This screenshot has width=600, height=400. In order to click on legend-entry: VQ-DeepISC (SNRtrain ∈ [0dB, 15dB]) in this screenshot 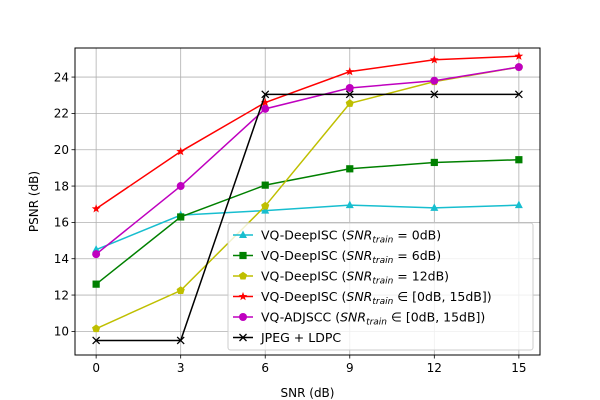, I will do `click(362, 298)`.